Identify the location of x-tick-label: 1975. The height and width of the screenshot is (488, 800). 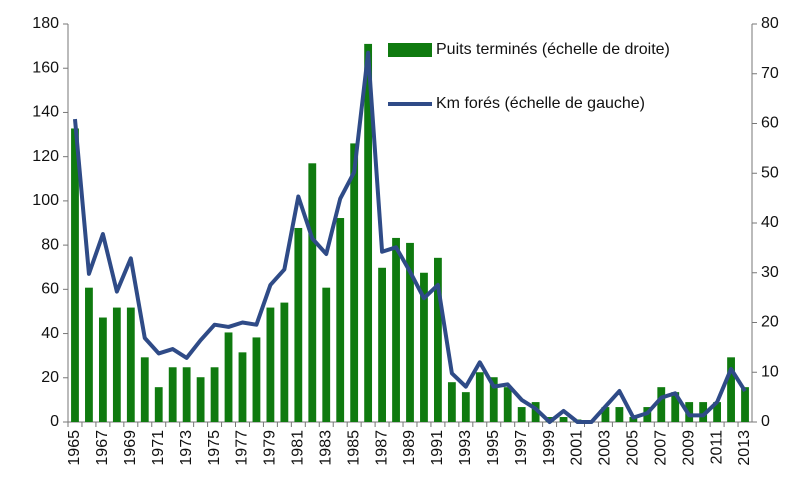
(214, 448).